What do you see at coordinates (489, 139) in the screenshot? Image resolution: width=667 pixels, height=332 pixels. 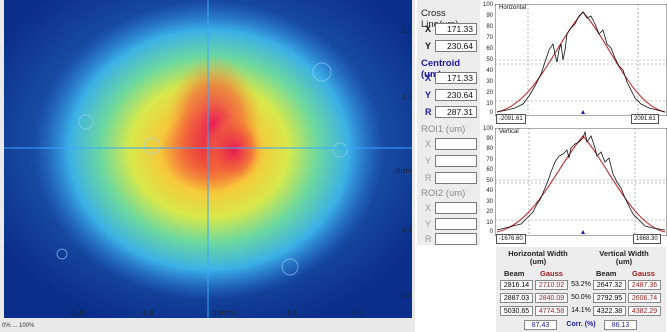 I see `v-ytick: 90` at bounding box center [489, 139].